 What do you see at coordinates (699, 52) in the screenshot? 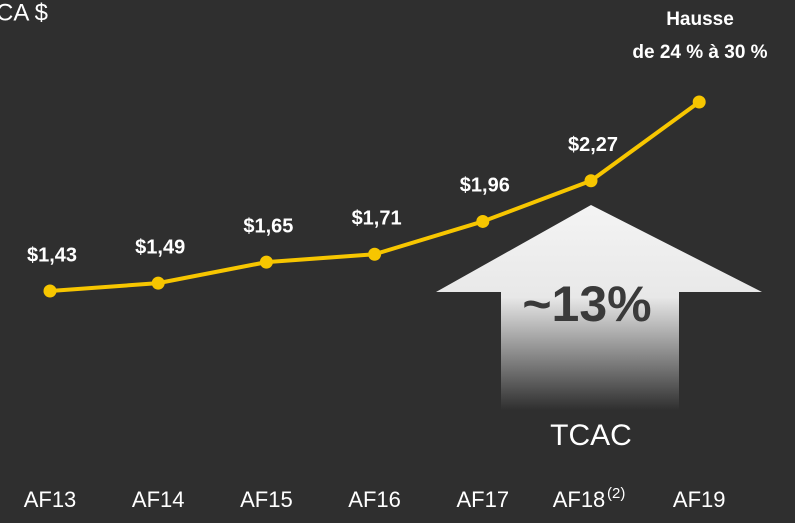
I see `increase-note: de 24 % à 30 %` at bounding box center [699, 52].